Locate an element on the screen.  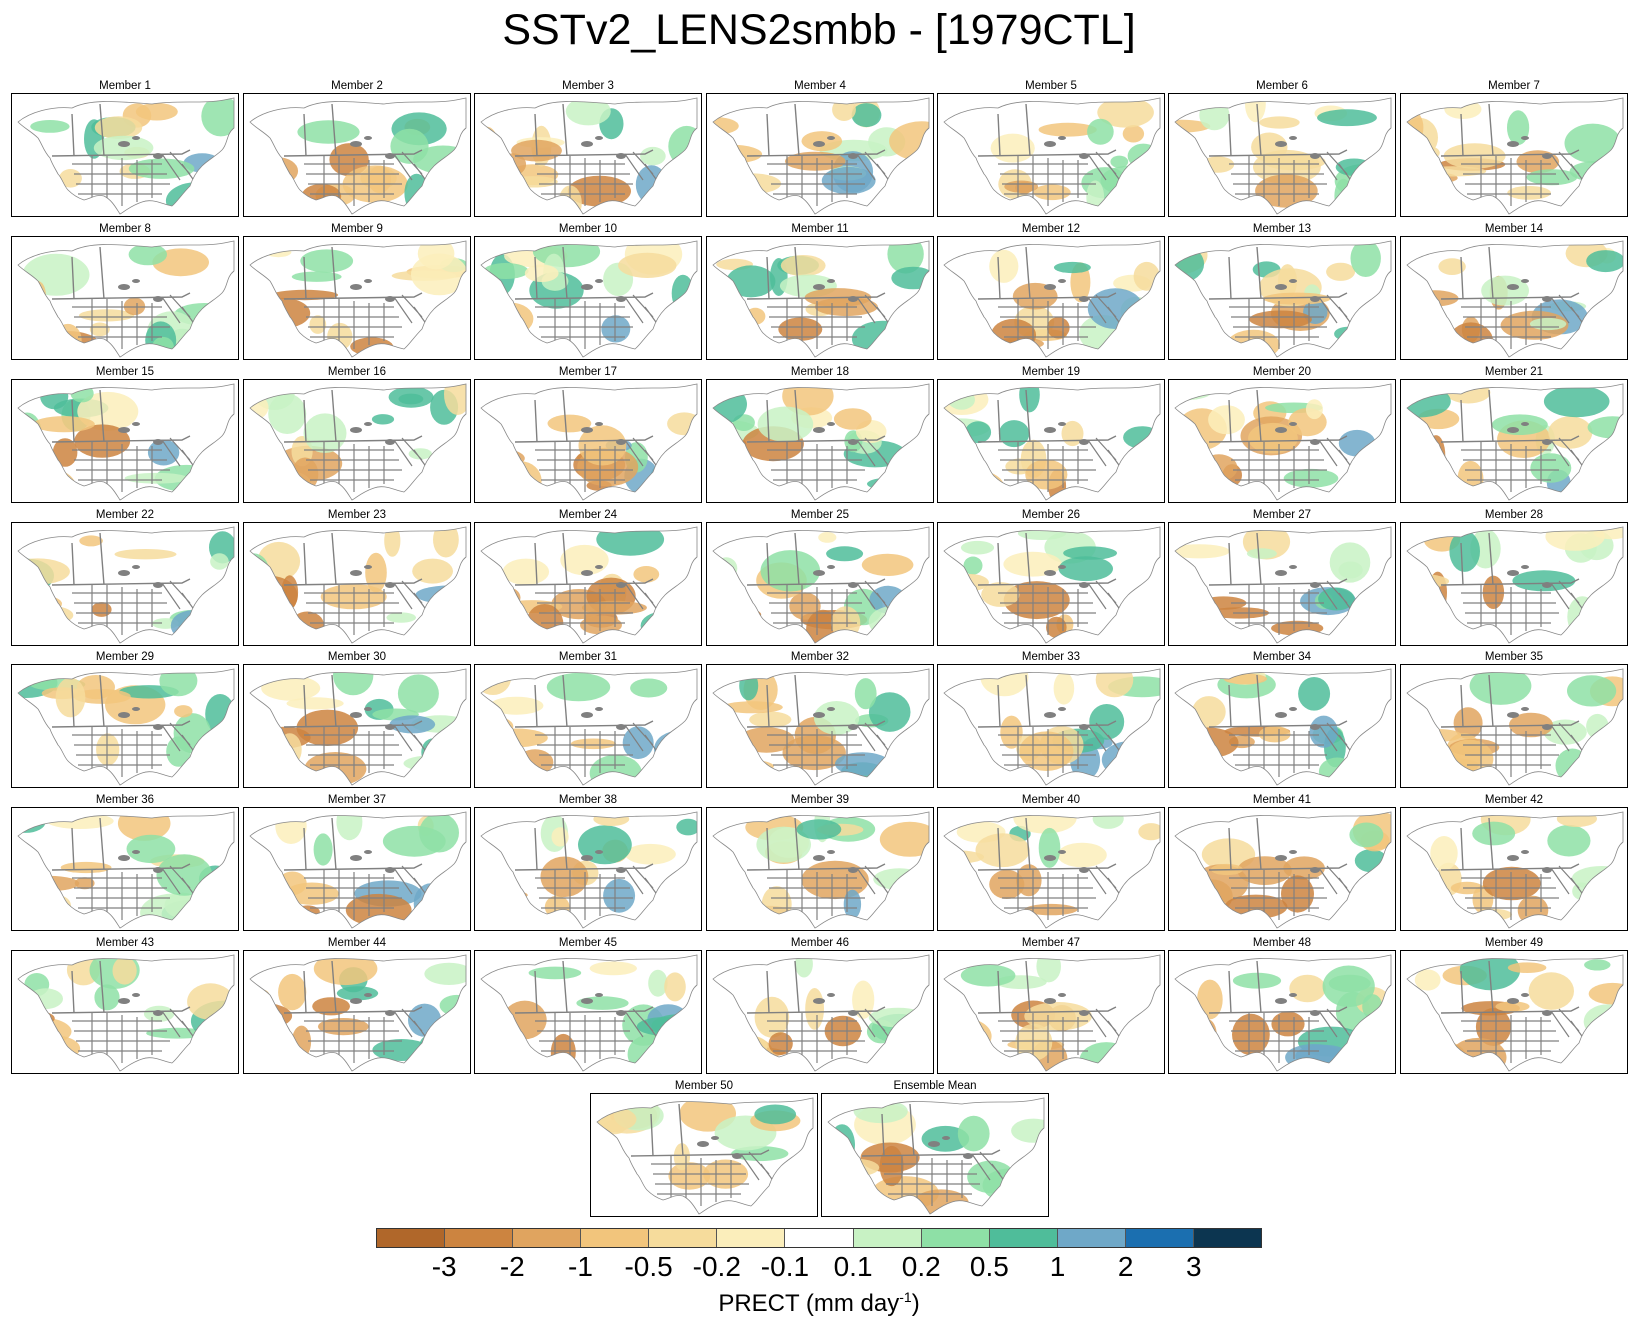
panel-title: Member 21 is located at coordinates (1514, 372).